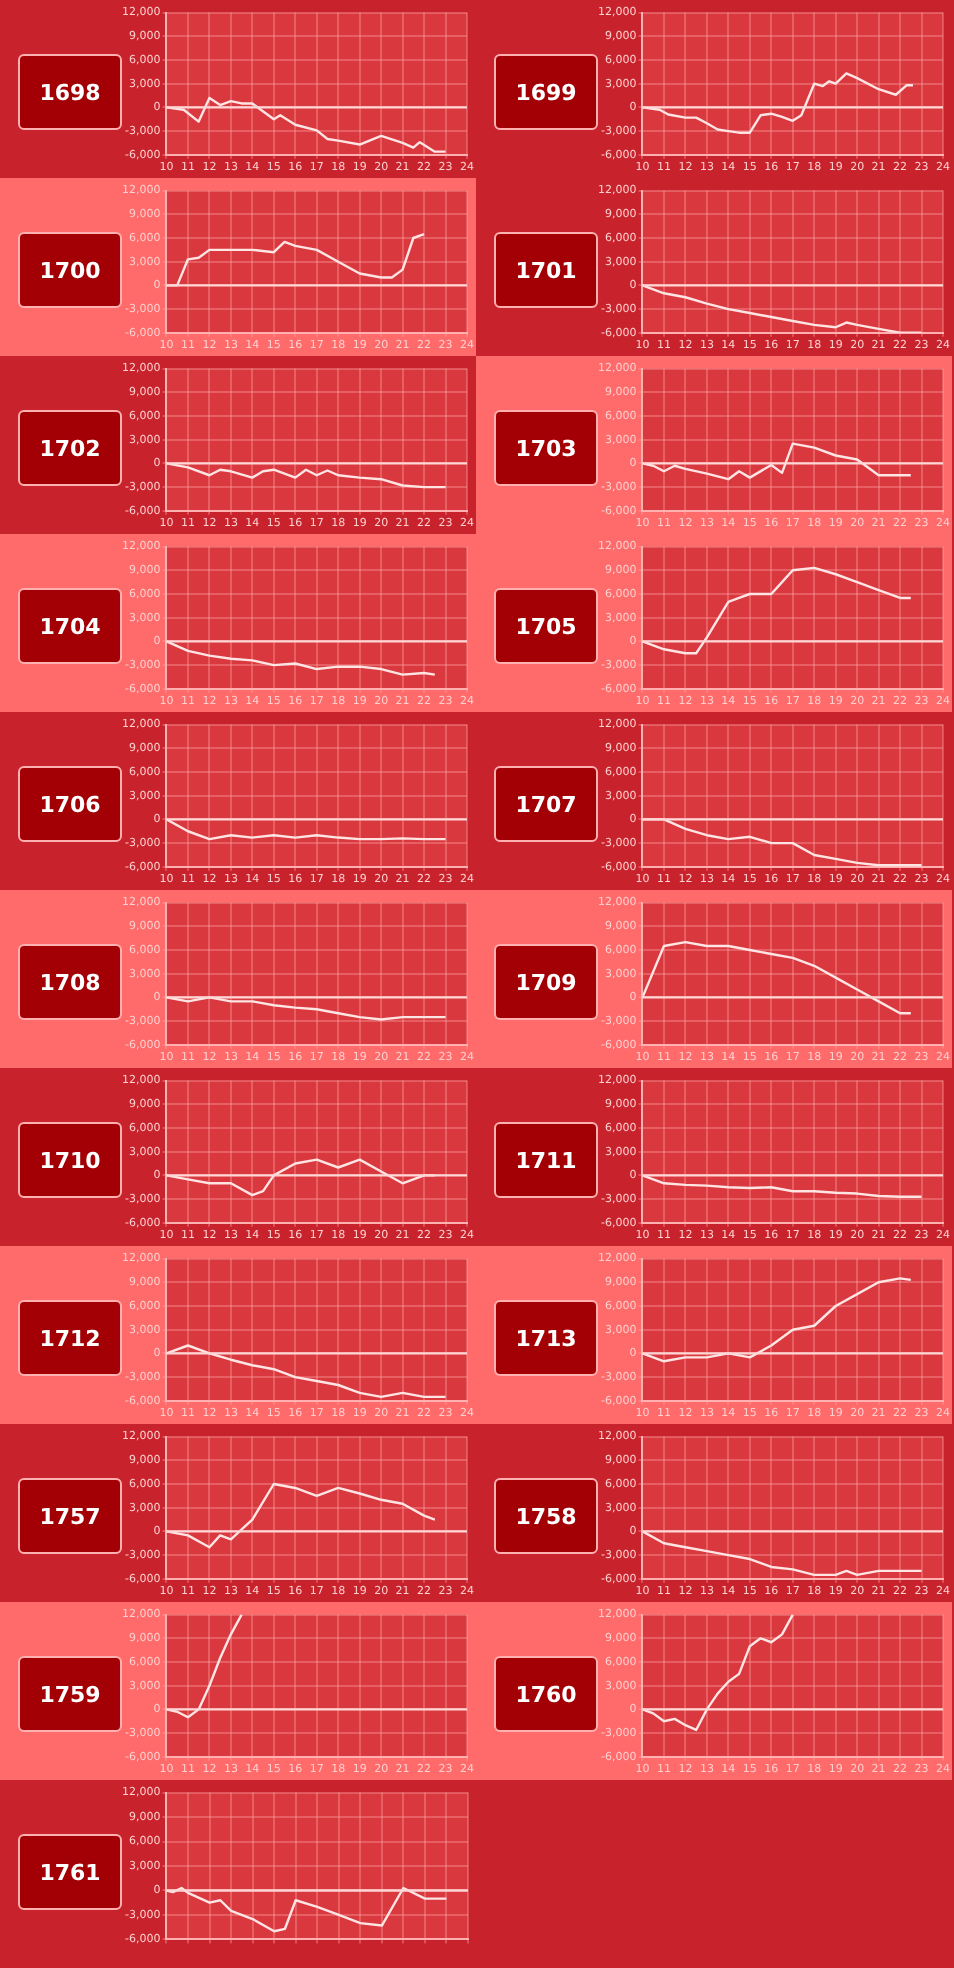 The height and width of the screenshot is (1968, 954). I want to click on text: 1704, so click(70, 626).